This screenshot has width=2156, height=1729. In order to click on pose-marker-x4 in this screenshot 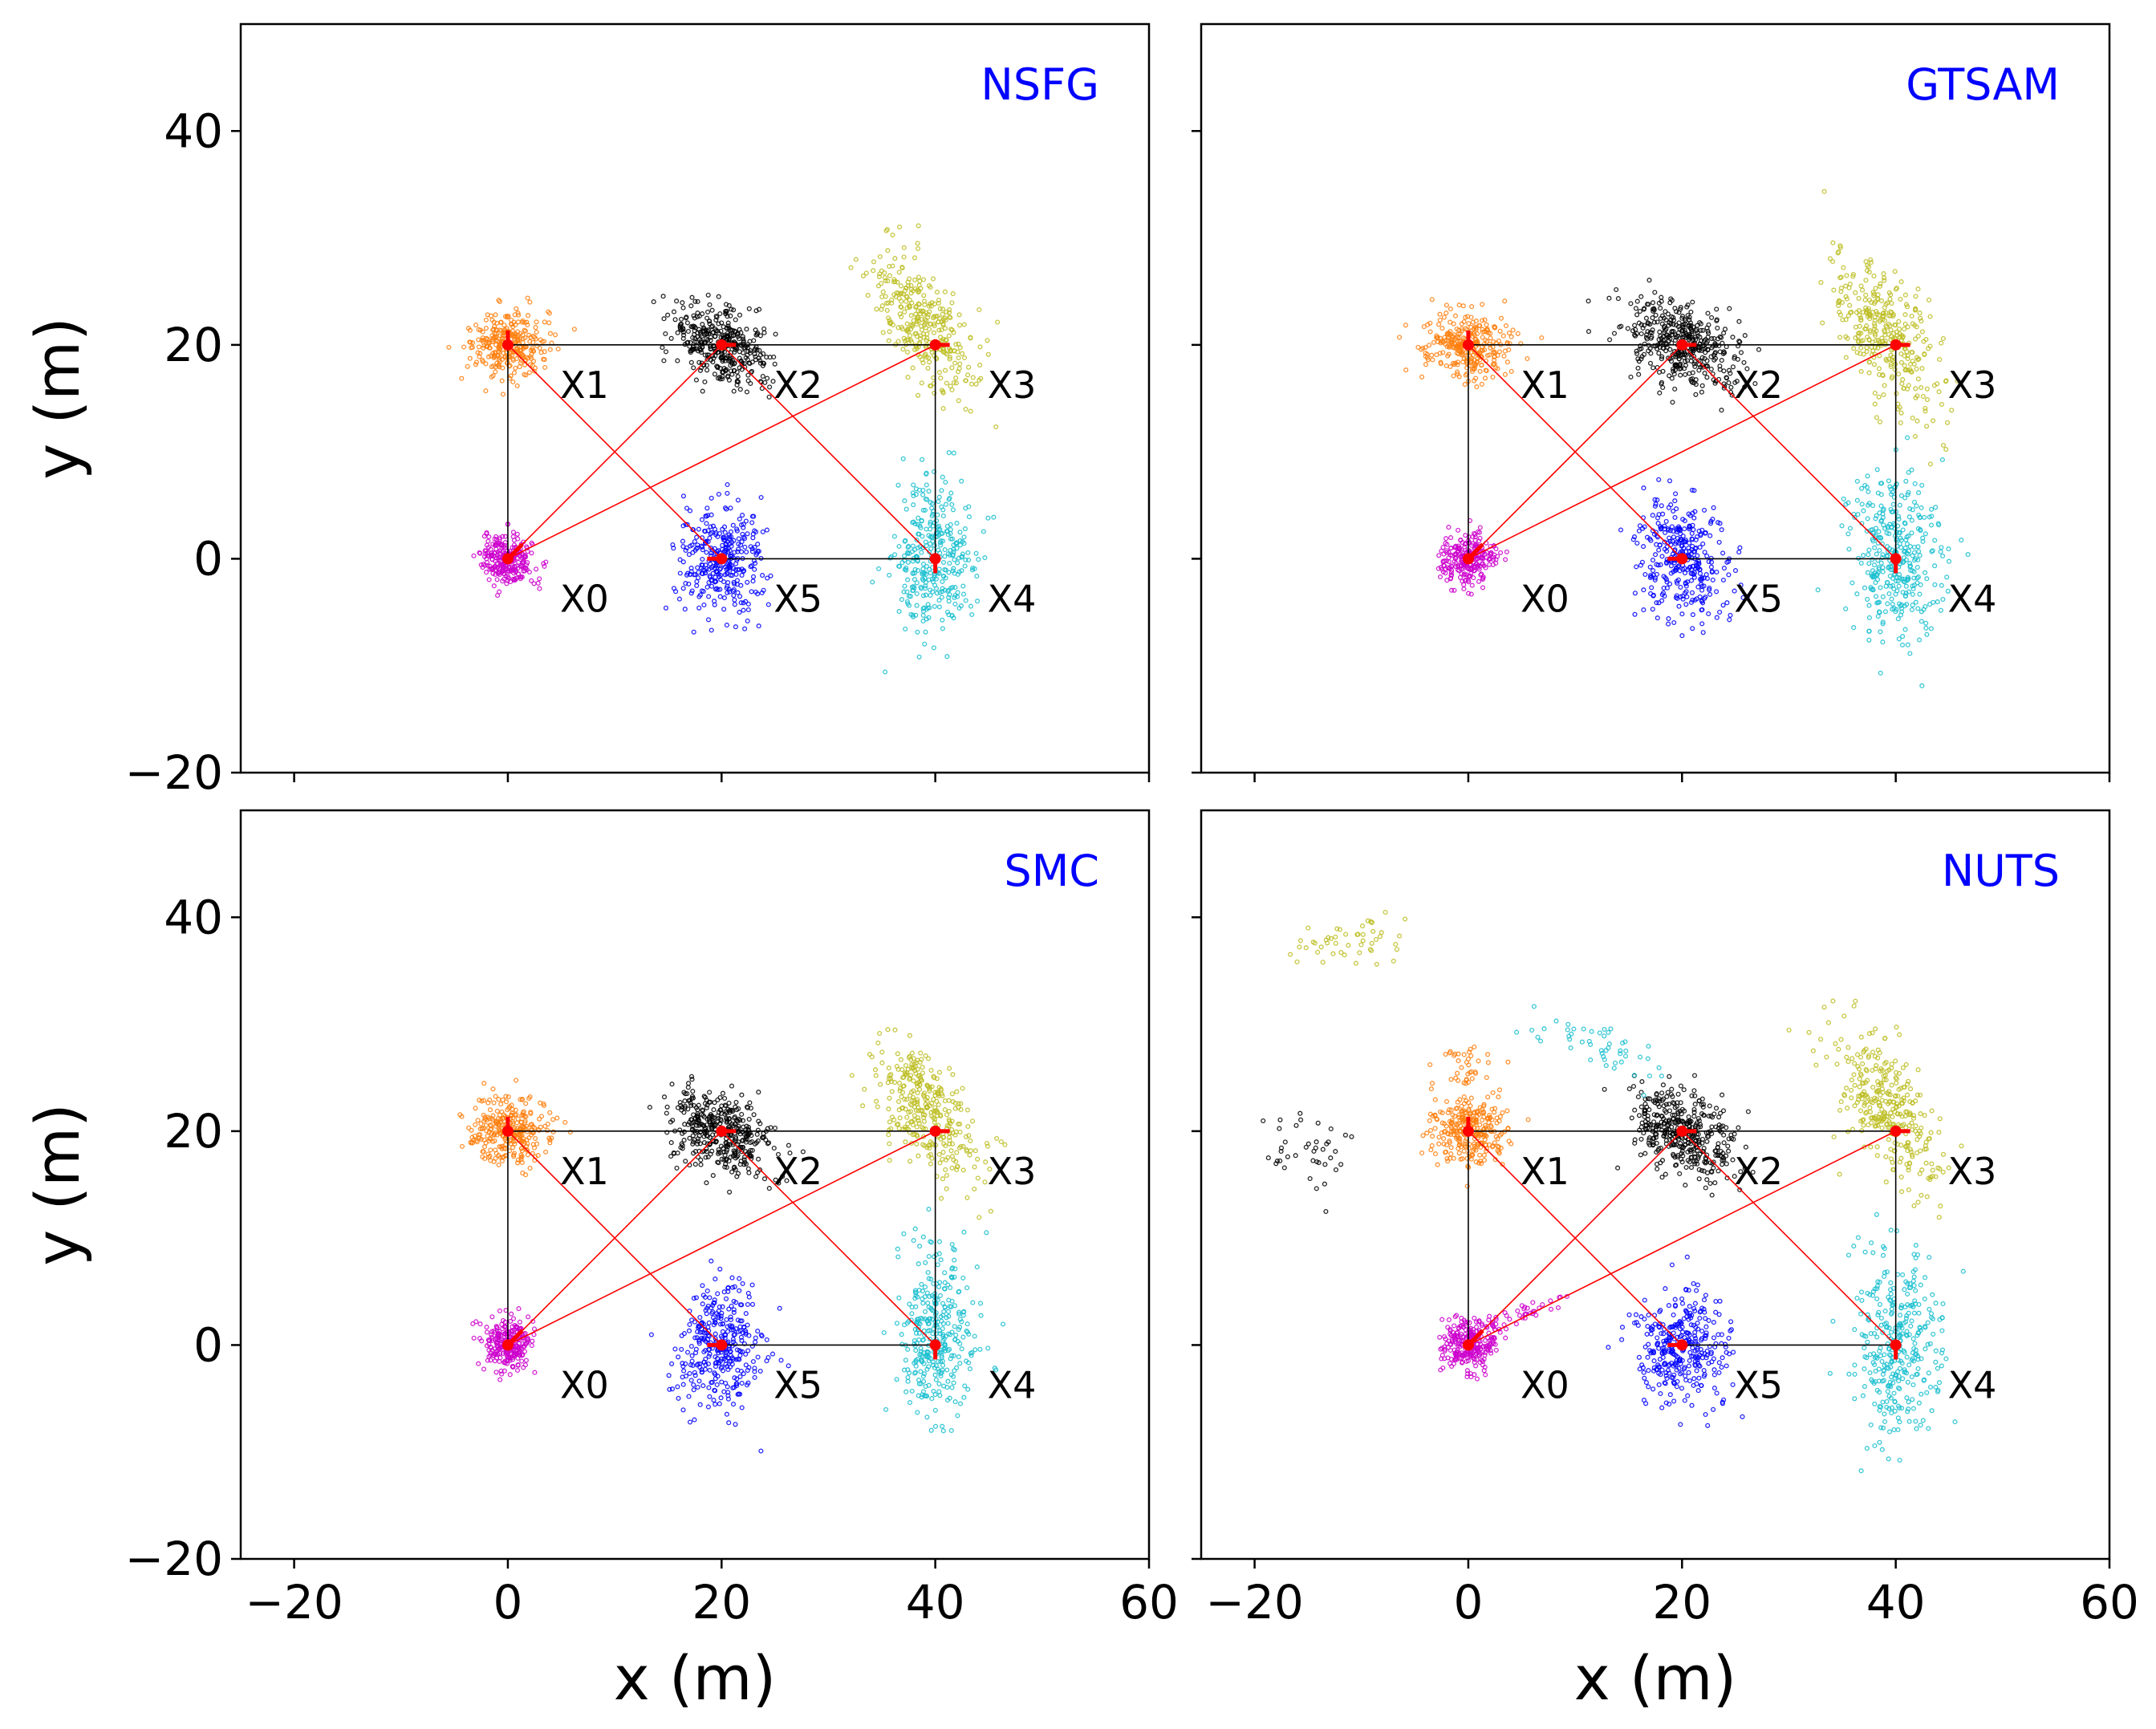, I will do `click(1896, 559)`.